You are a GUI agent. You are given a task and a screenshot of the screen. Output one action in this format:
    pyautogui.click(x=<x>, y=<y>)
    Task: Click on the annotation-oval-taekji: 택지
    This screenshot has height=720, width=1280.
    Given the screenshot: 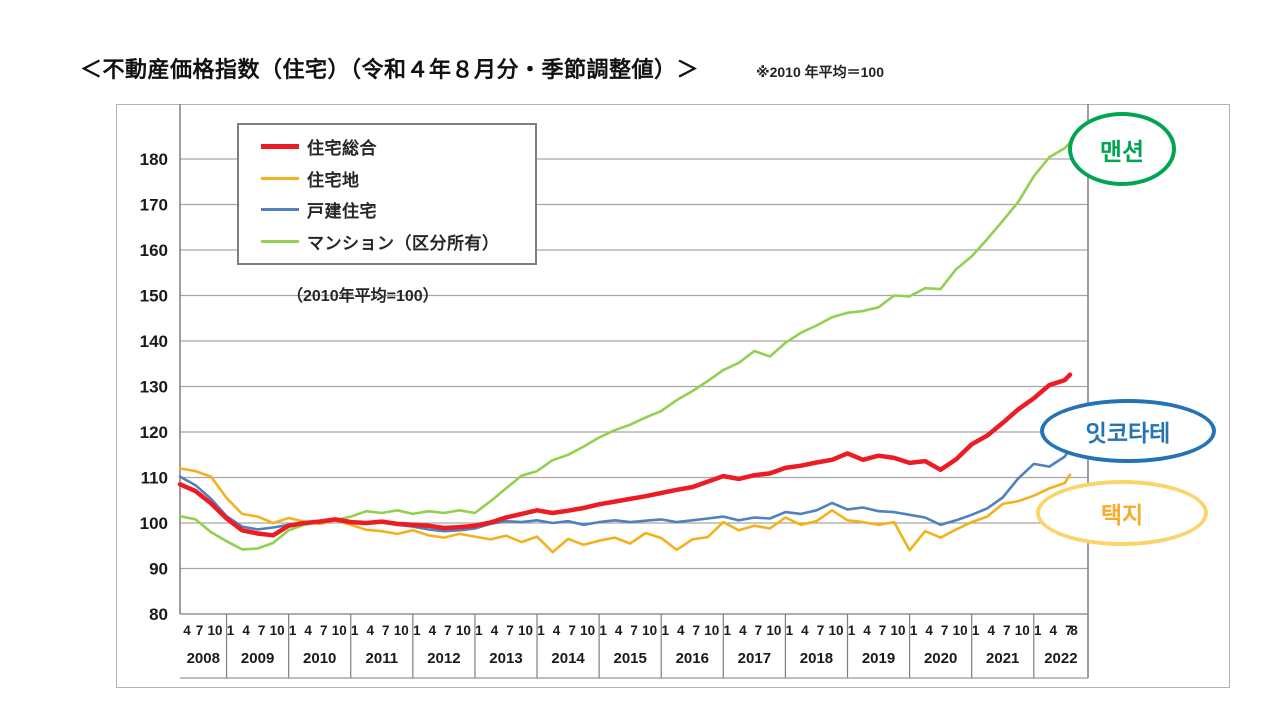 What is the action you would take?
    pyautogui.click(x=1122, y=513)
    